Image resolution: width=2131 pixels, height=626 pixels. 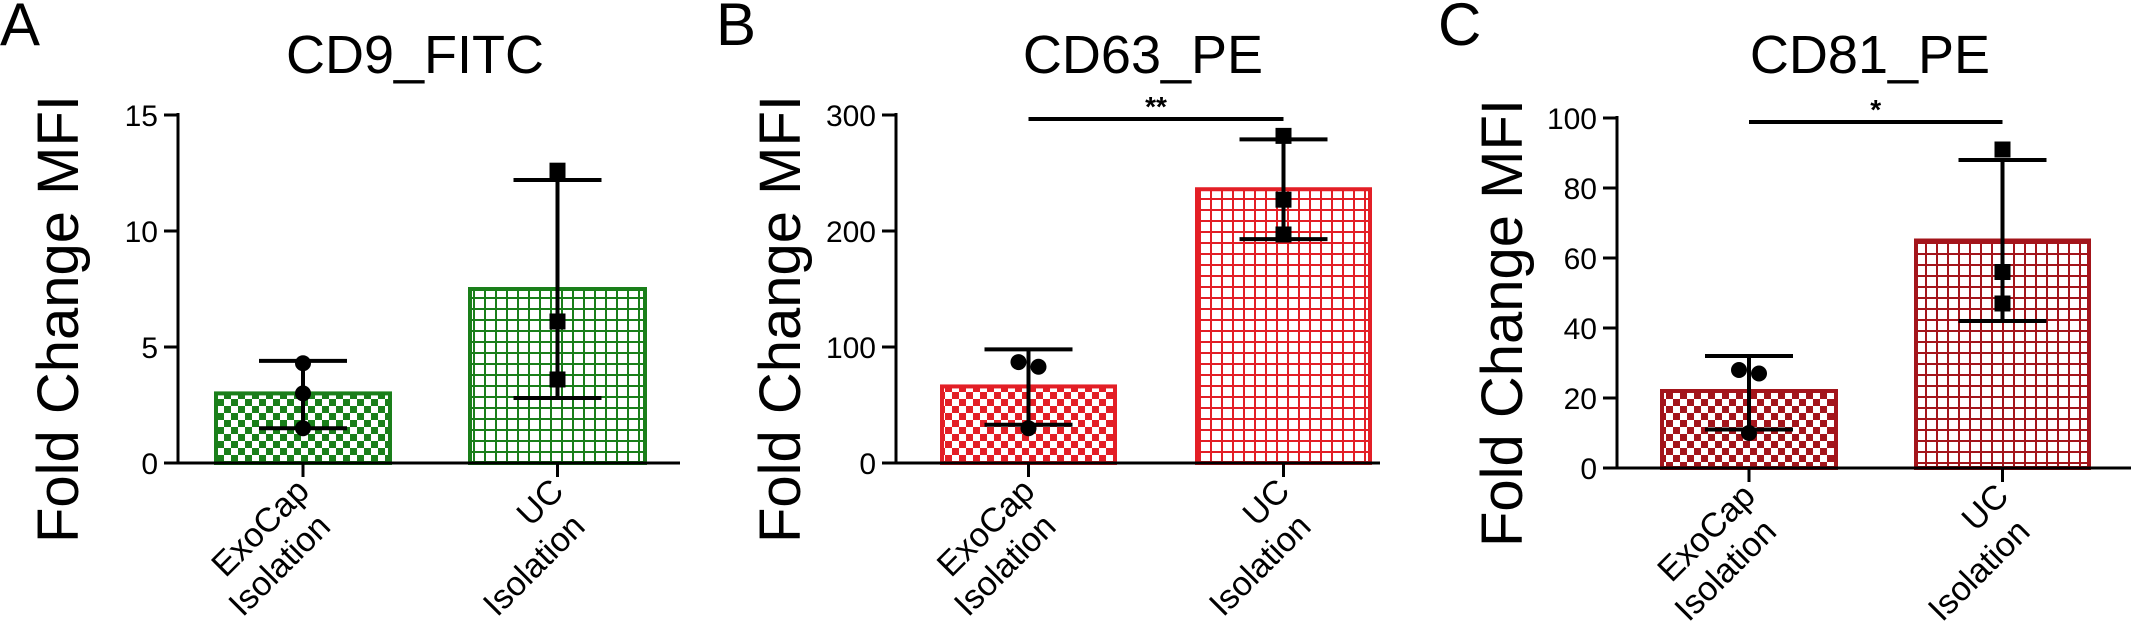 I want to click on significance-marker: *, so click(x=1875, y=109).